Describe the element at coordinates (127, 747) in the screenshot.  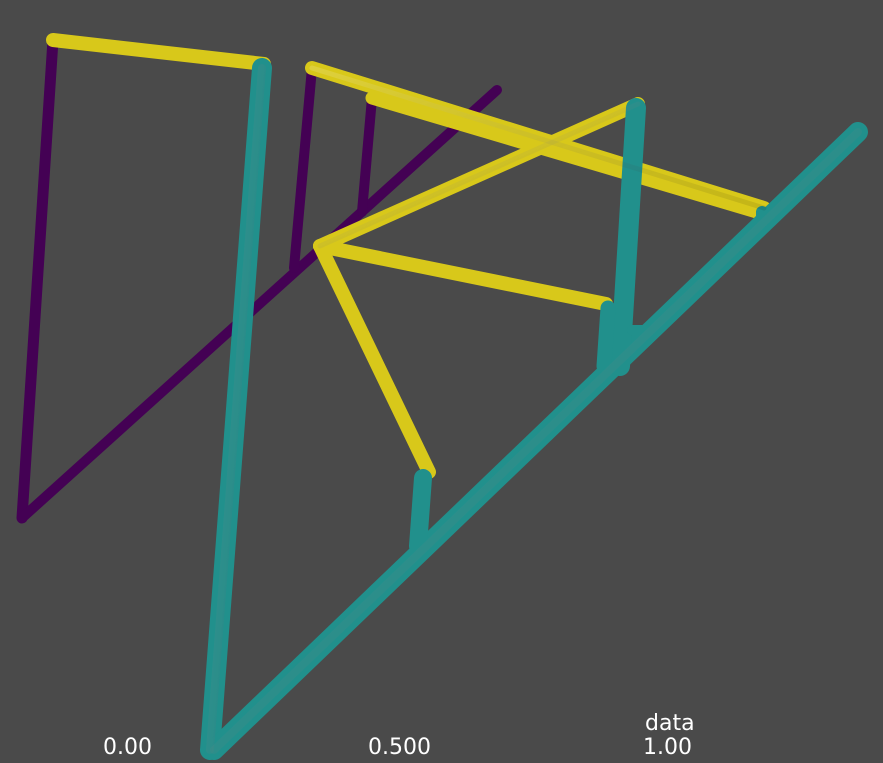
I see `legend-tick-label: 0.00` at that location.